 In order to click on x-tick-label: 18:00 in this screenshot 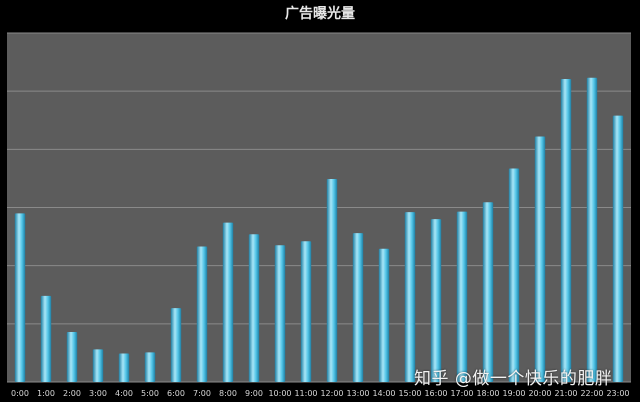, I will do `click(487, 393)`.